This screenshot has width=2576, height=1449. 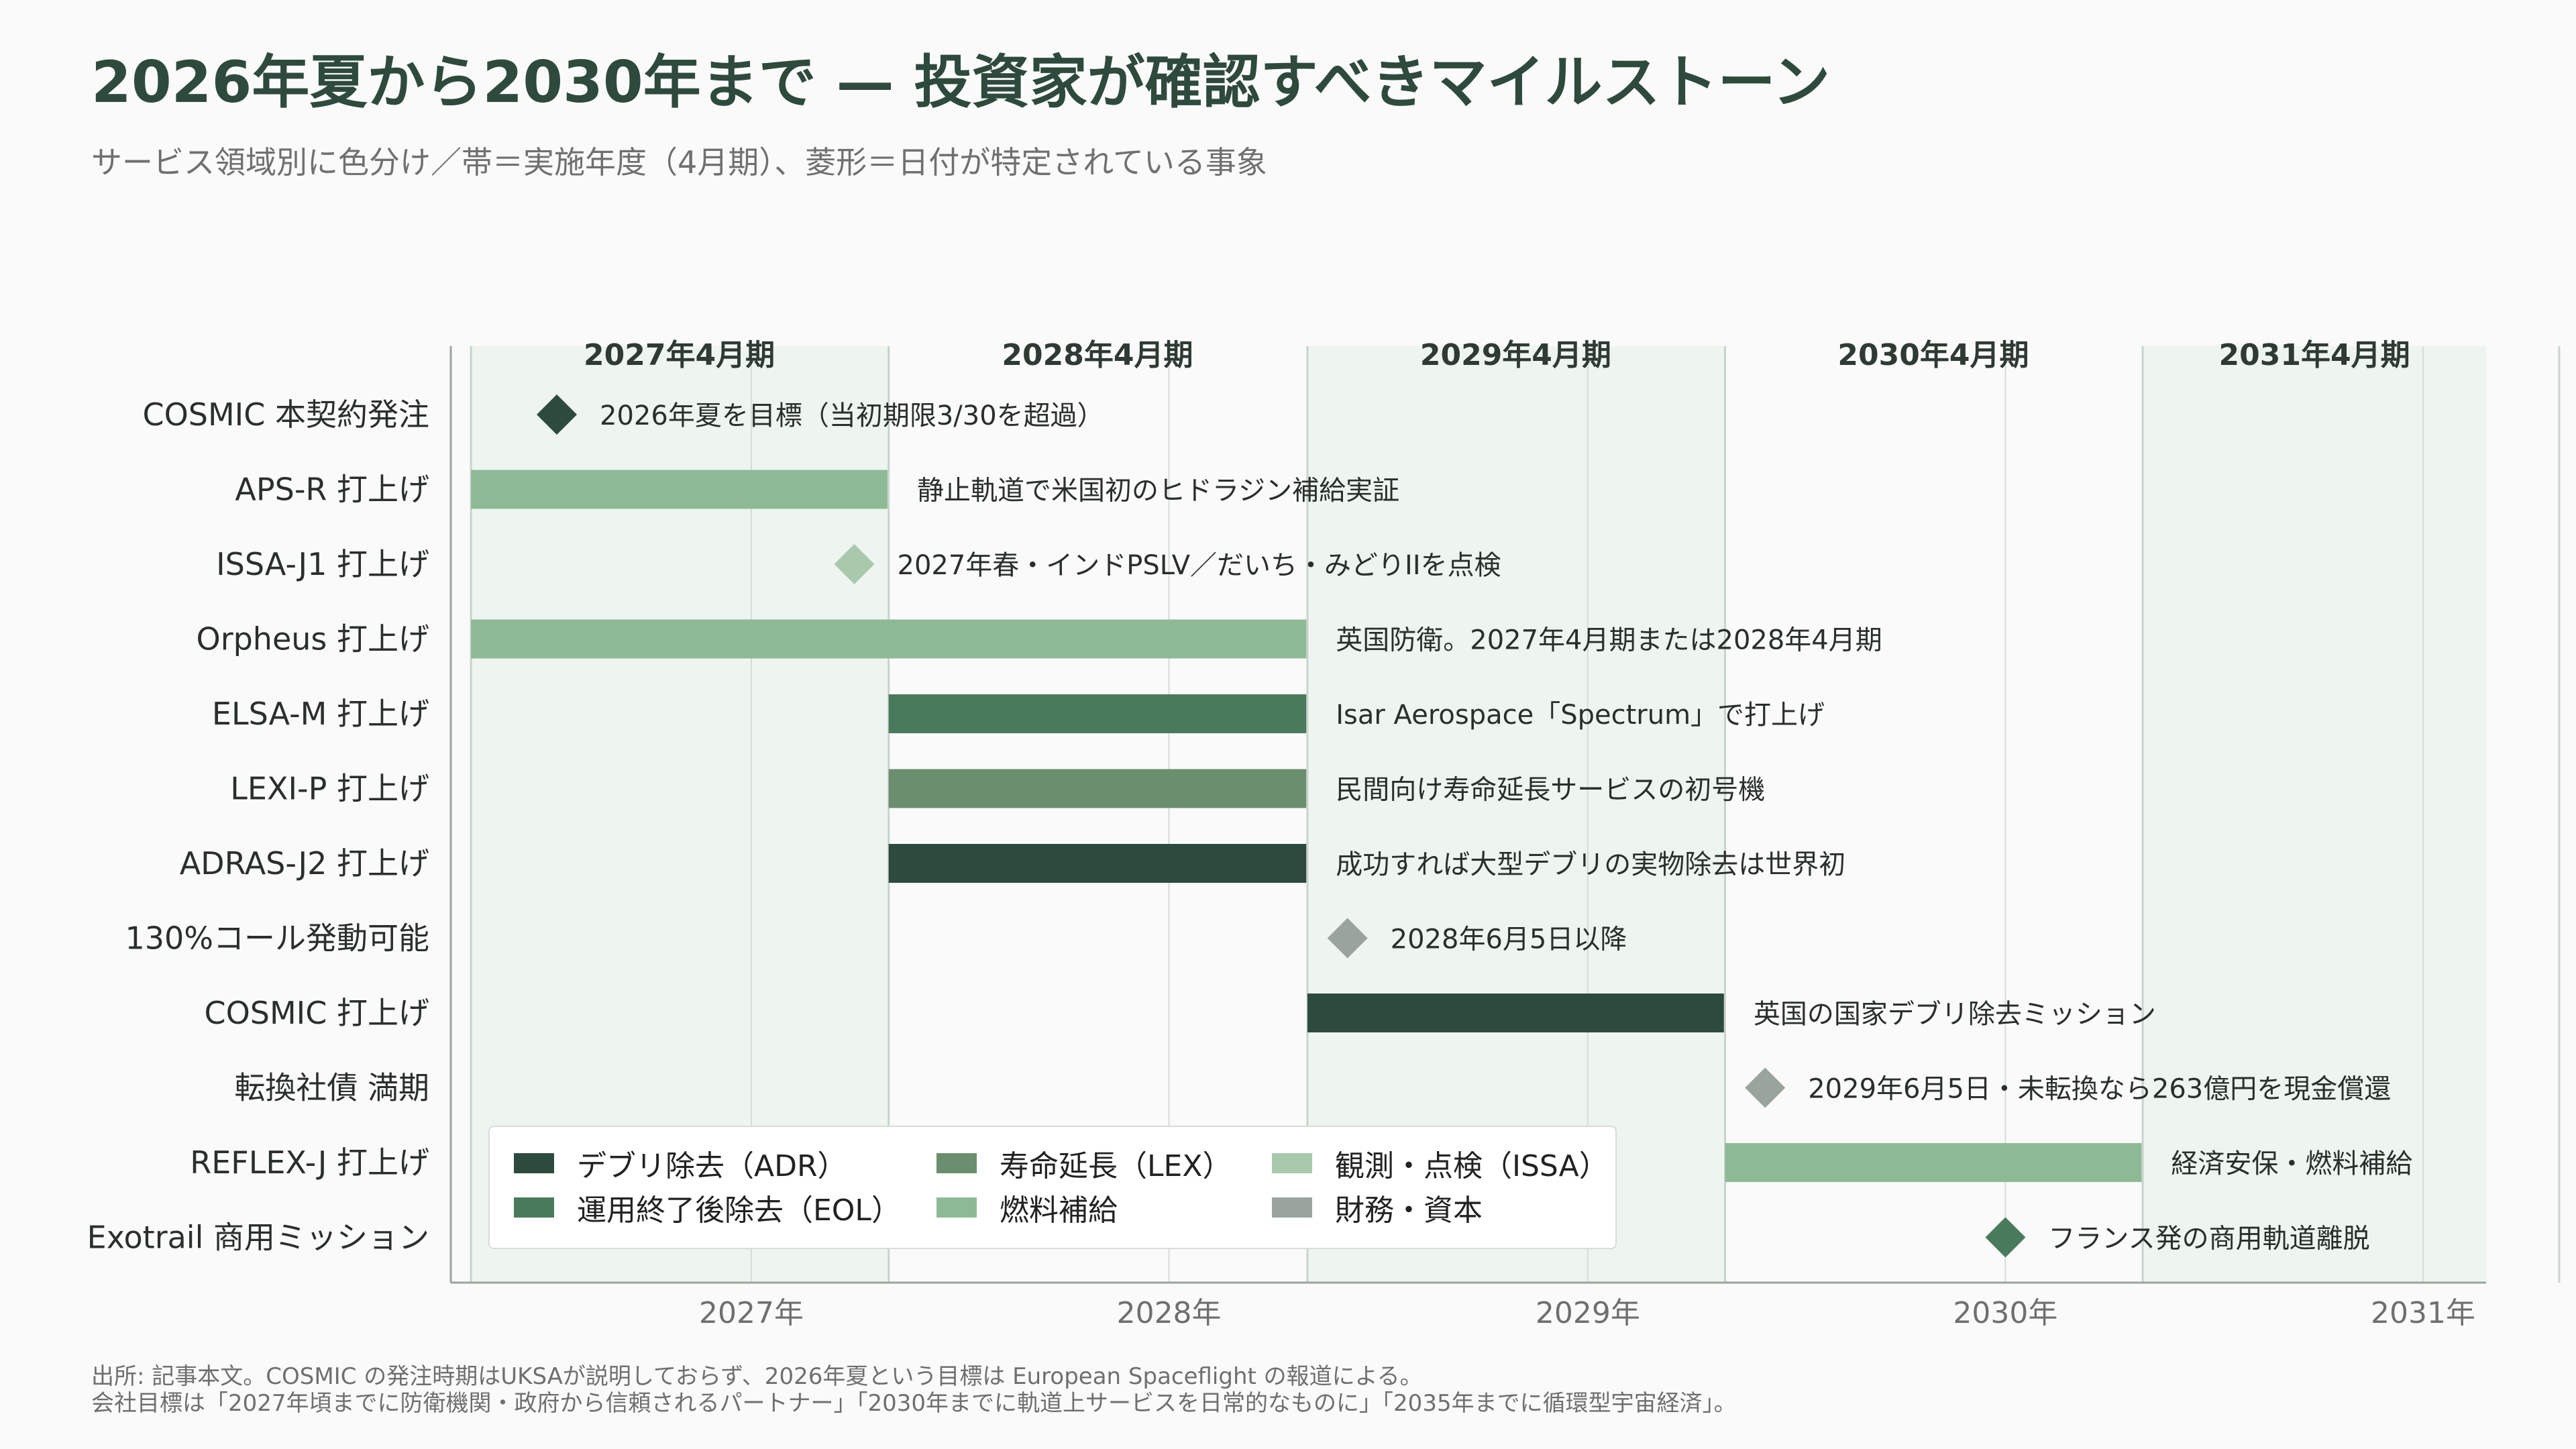 I want to click on legend-item-finance: 財務・資本, so click(x=1377, y=1207).